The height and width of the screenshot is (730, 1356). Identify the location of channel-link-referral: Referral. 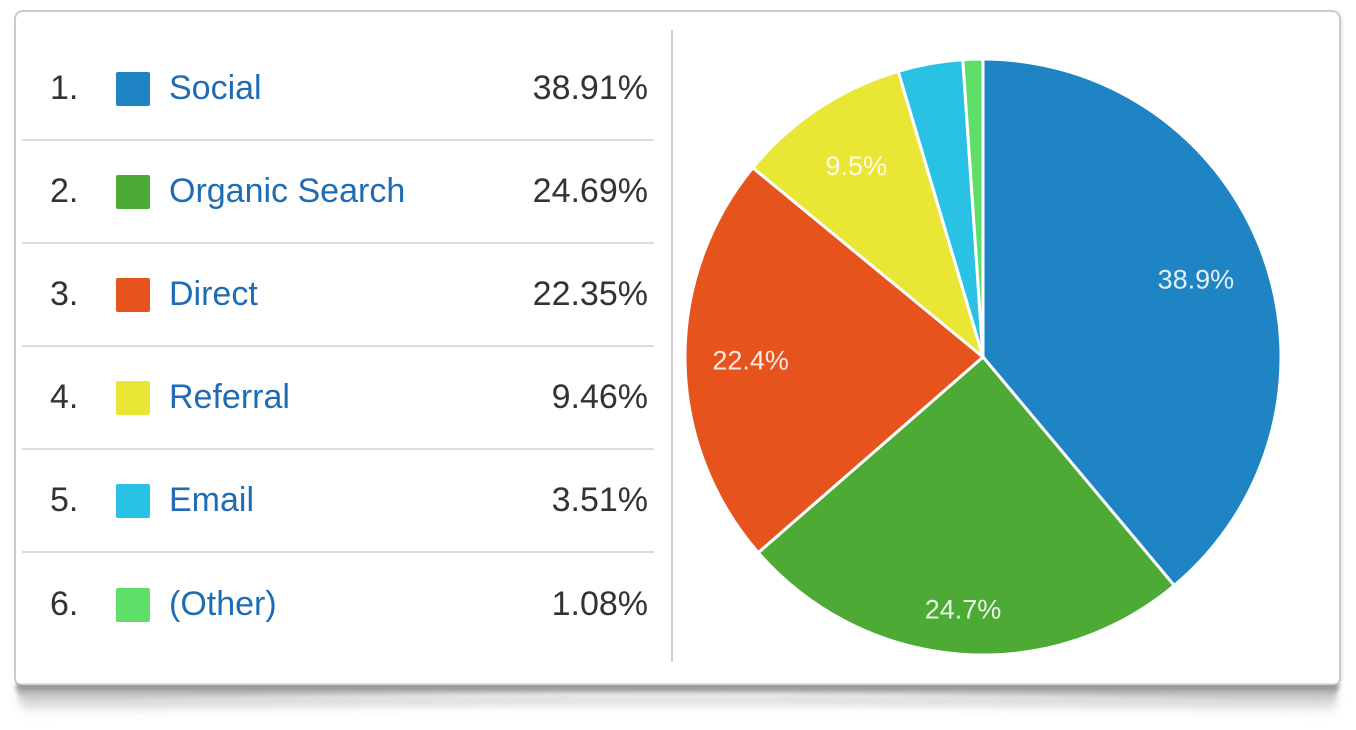
(229, 397).